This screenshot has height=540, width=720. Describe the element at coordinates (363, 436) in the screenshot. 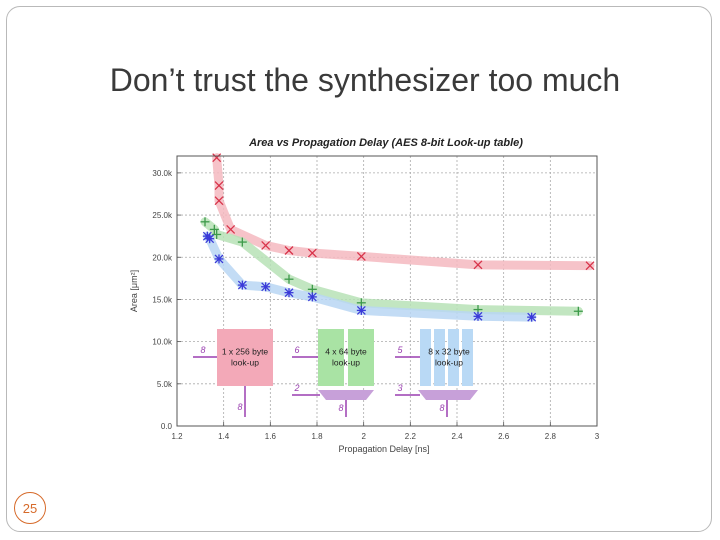

I see `x-tick-label: 2` at that location.